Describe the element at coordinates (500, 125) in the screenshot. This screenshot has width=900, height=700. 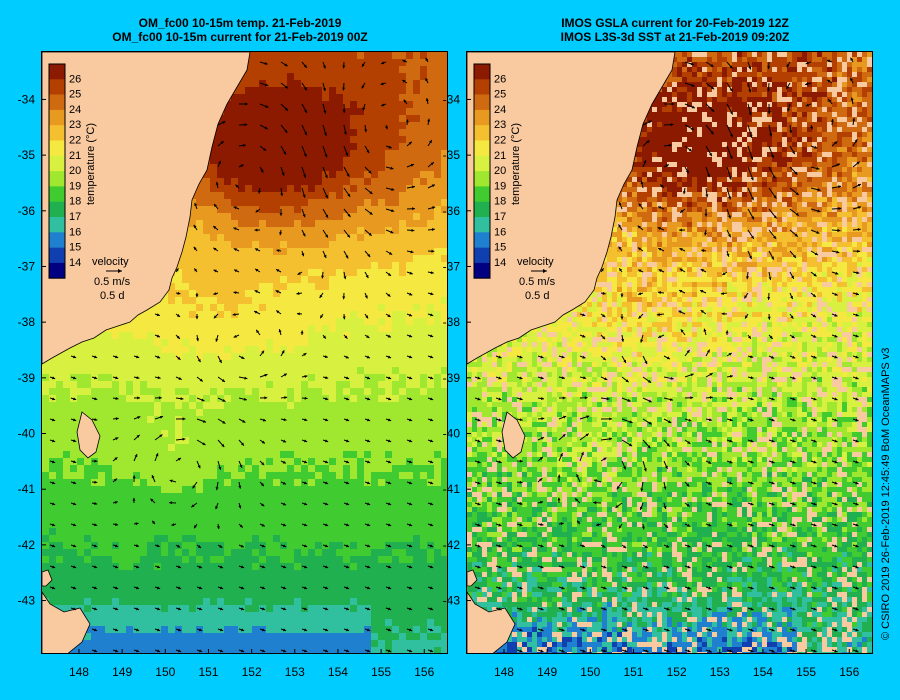
I see `colorbar-tick: 23` at that location.